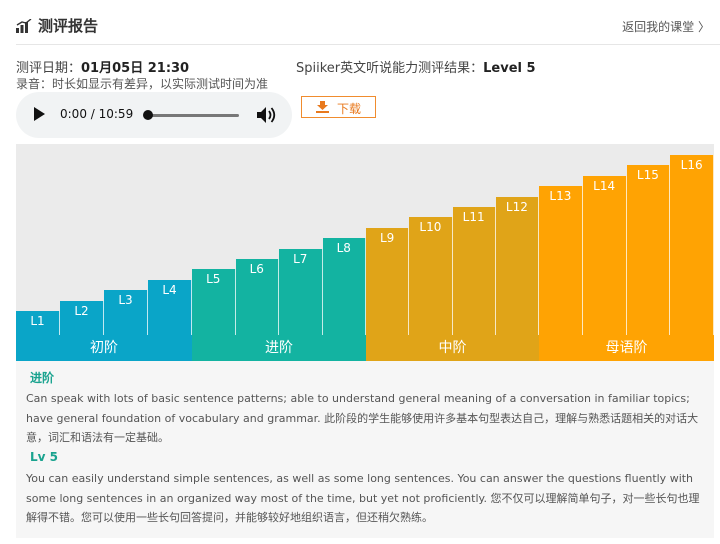  I want to click on test-result-value: Level 5, so click(509, 68).